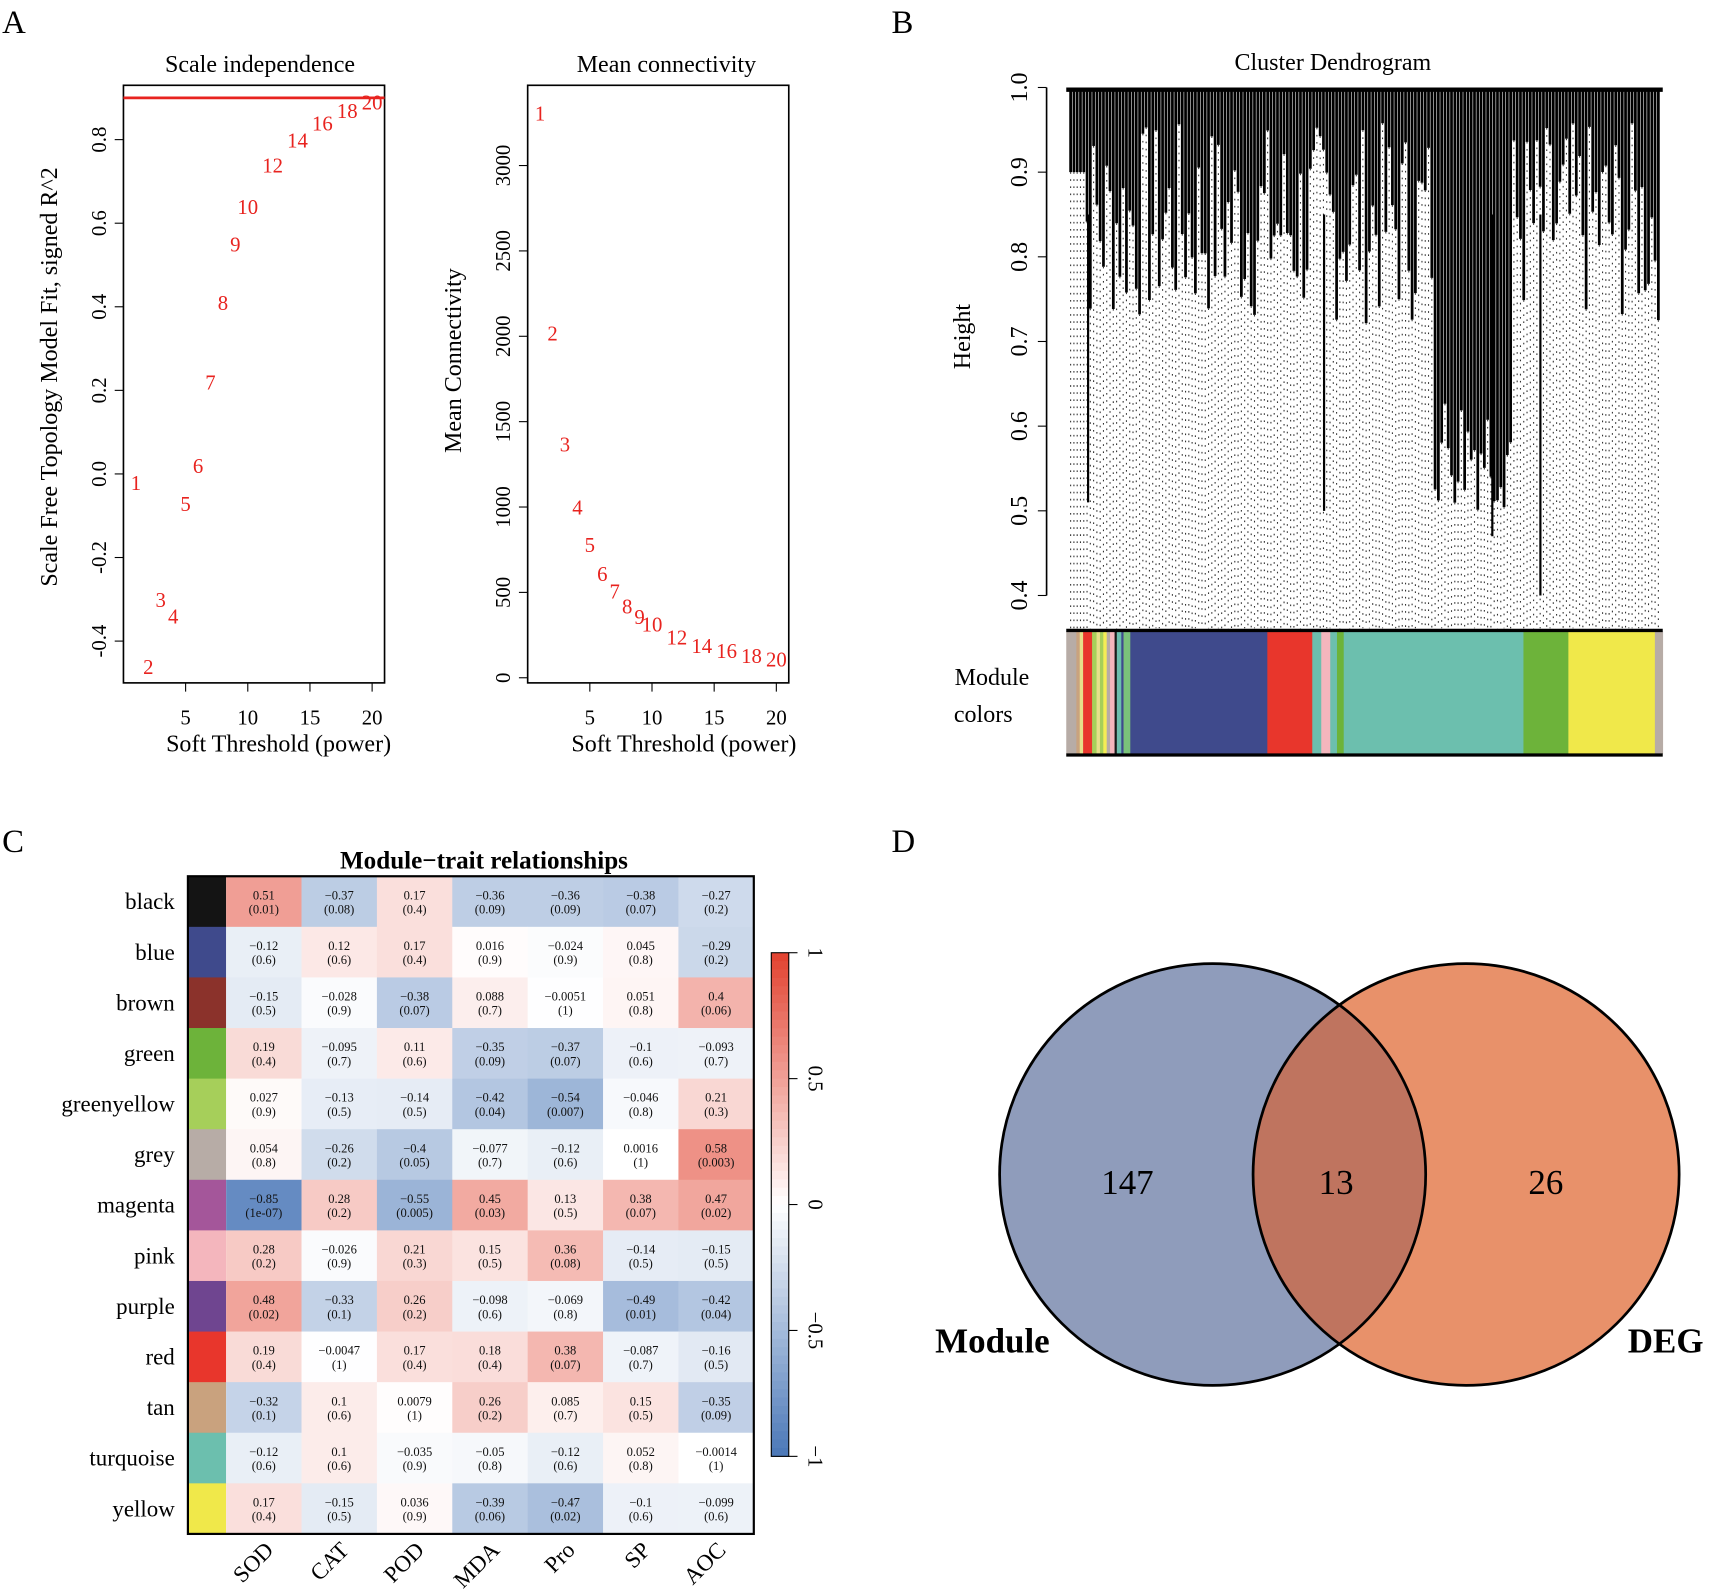 Image resolution: width=1713 pixels, height=1593 pixels. What do you see at coordinates (339, 1249) in the screenshot?
I see `cell-correlation: −0.026` at bounding box center [339, 1249].